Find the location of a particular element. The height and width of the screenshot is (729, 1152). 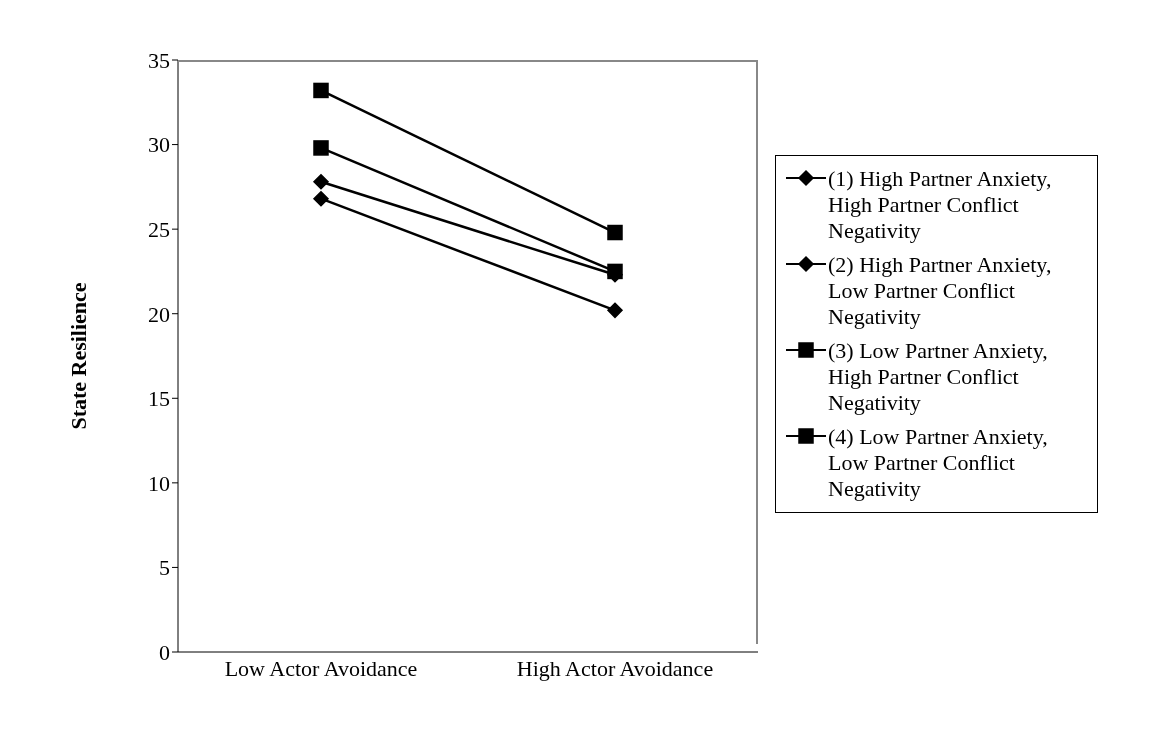

y-tick-label: 10 is located at coordinates (159, 483).